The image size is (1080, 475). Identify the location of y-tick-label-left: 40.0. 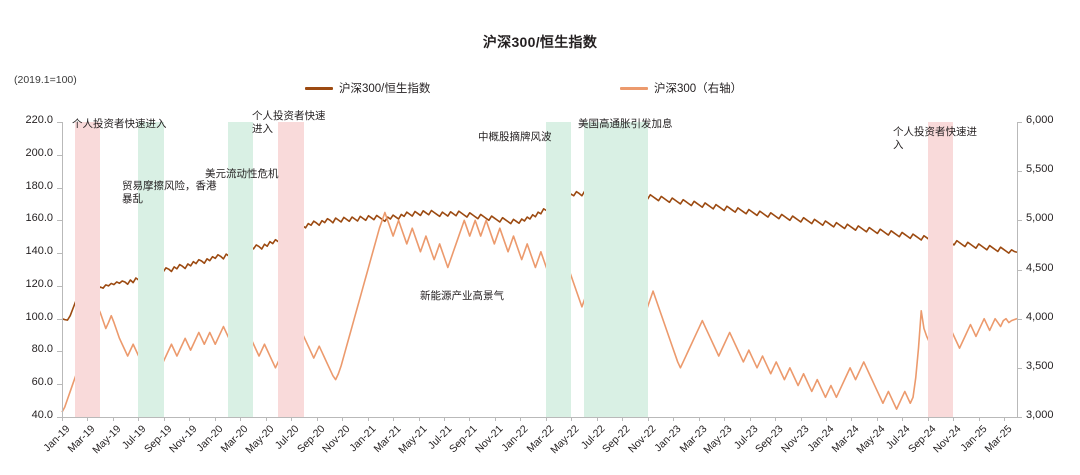
(42, 415).